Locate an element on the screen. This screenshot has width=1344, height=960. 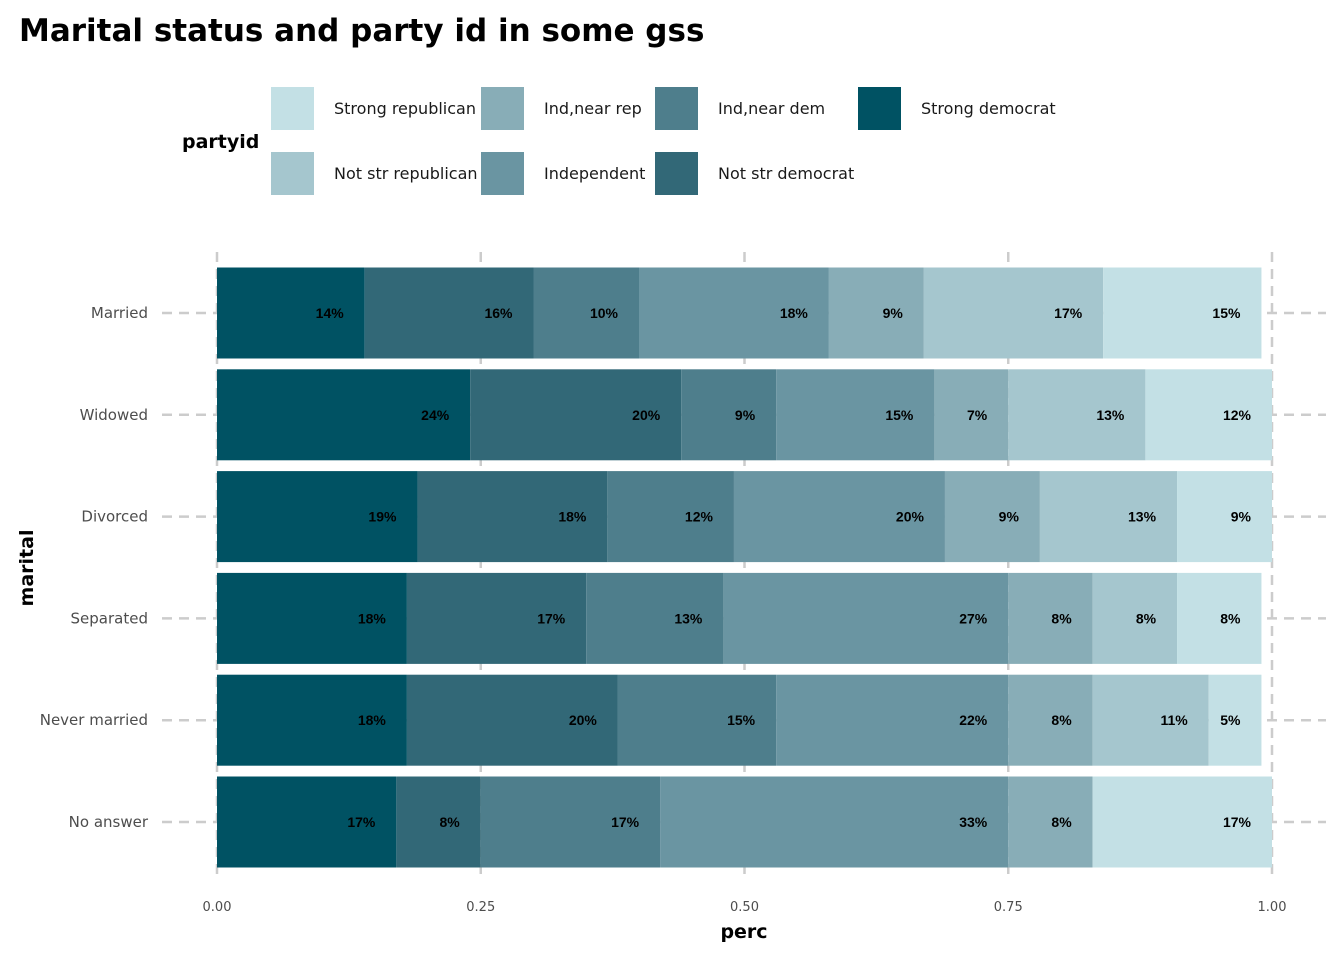
legend-item-not-str-republican: Not str republican is located at coordinates (374, 173).